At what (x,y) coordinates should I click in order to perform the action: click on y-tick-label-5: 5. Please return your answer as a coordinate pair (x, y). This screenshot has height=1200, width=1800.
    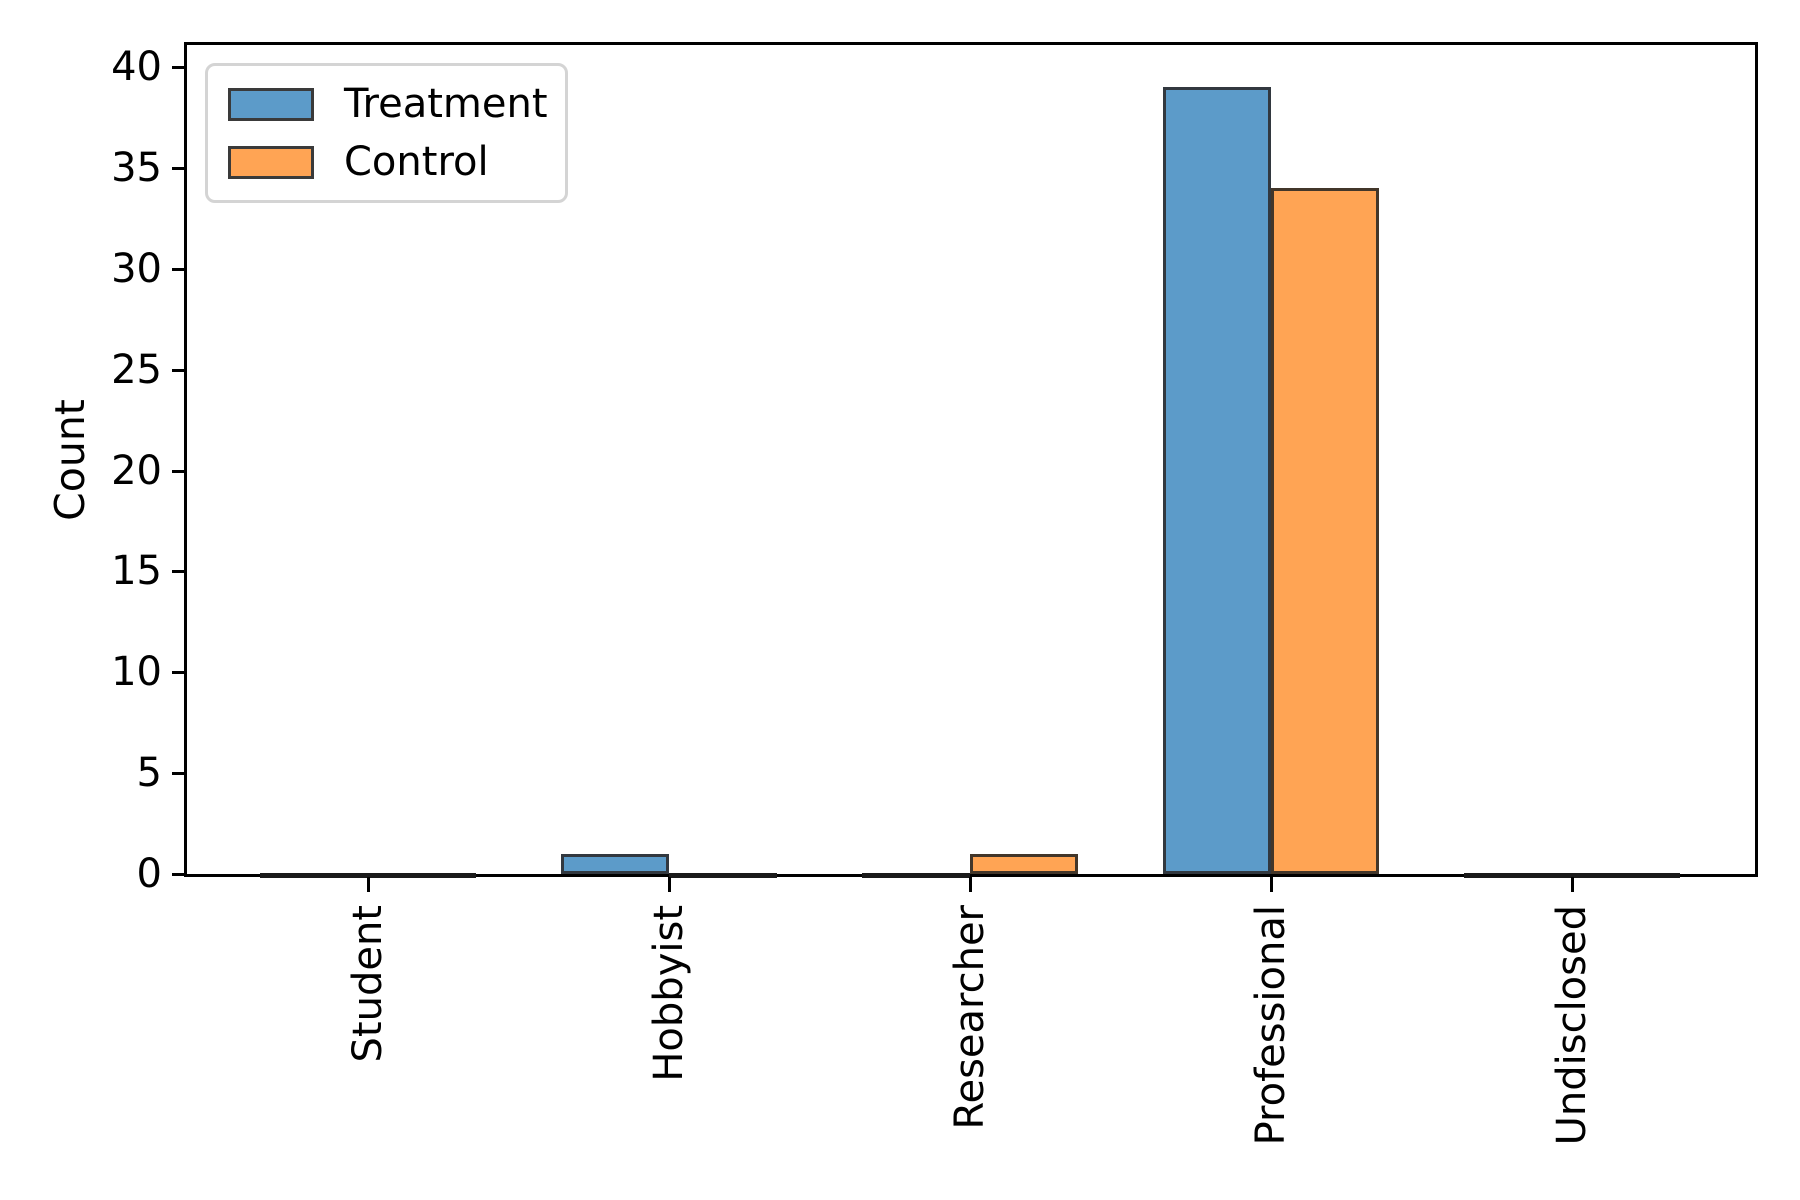
    Looking at the image, I should click on (149, 773).